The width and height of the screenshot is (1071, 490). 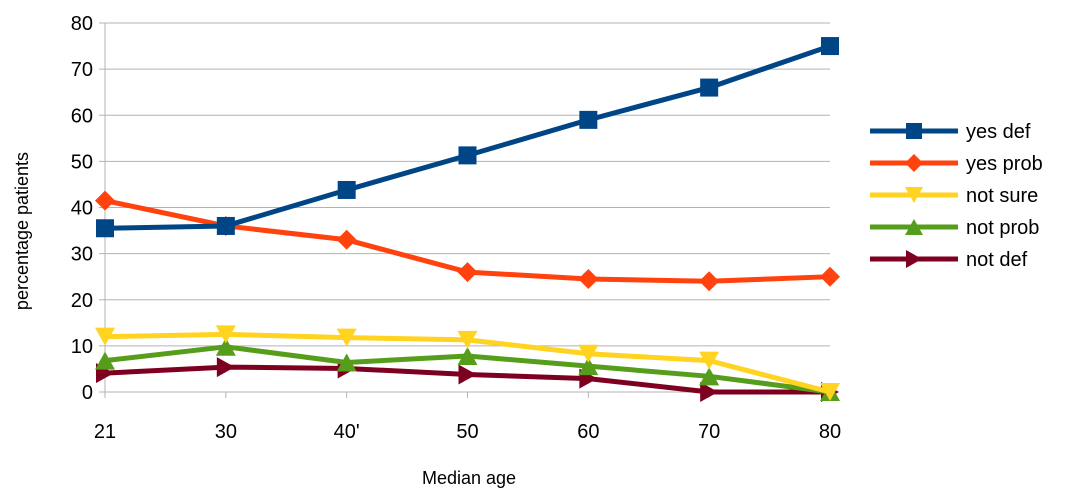 I want to click on legend-item: not def, so click(x=949, y=260).